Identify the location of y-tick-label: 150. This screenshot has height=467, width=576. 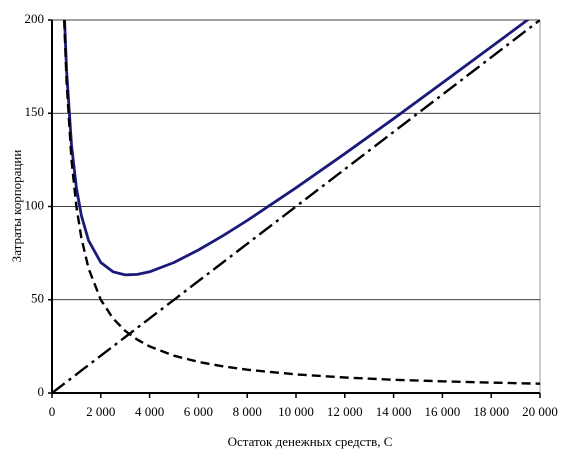
(35, 111).